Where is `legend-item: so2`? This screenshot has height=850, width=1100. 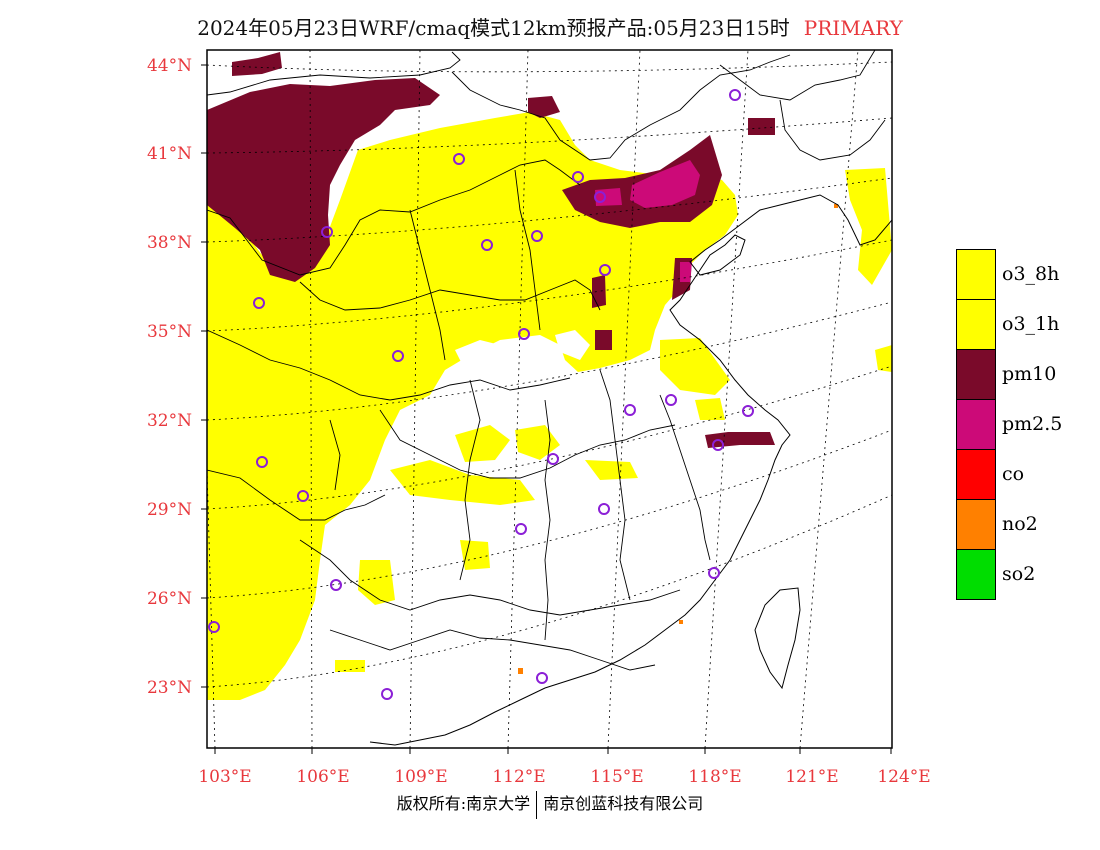
legend-item: so2 is located at coordinates (1026, 574).